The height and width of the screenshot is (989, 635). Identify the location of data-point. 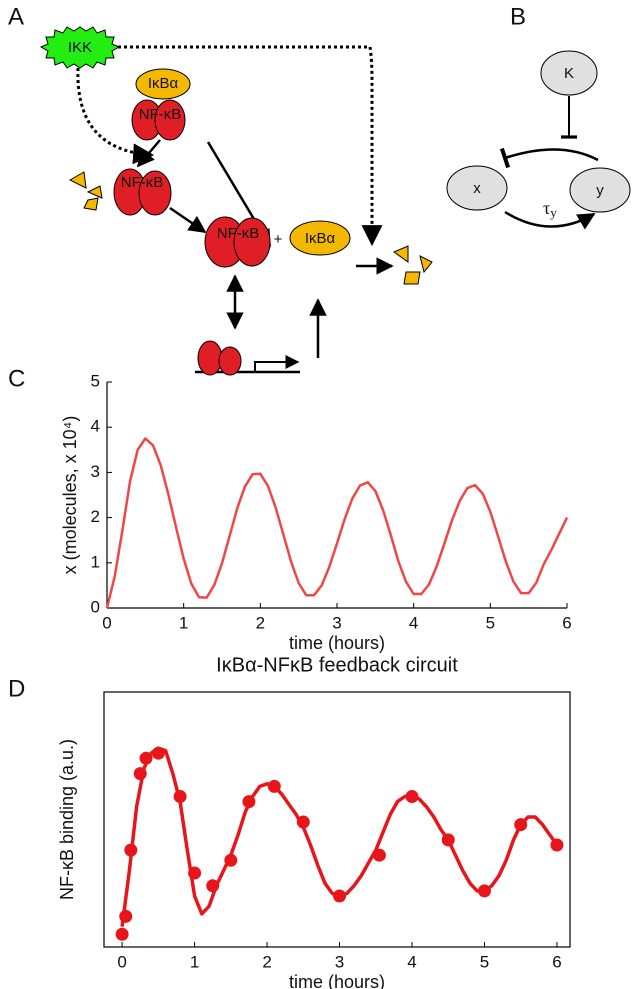
(122, 934).